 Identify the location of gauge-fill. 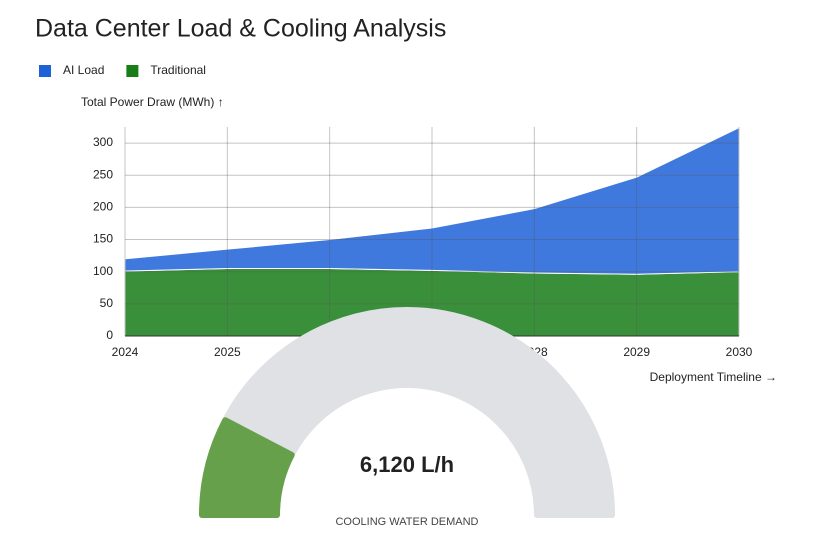
(247, 467).